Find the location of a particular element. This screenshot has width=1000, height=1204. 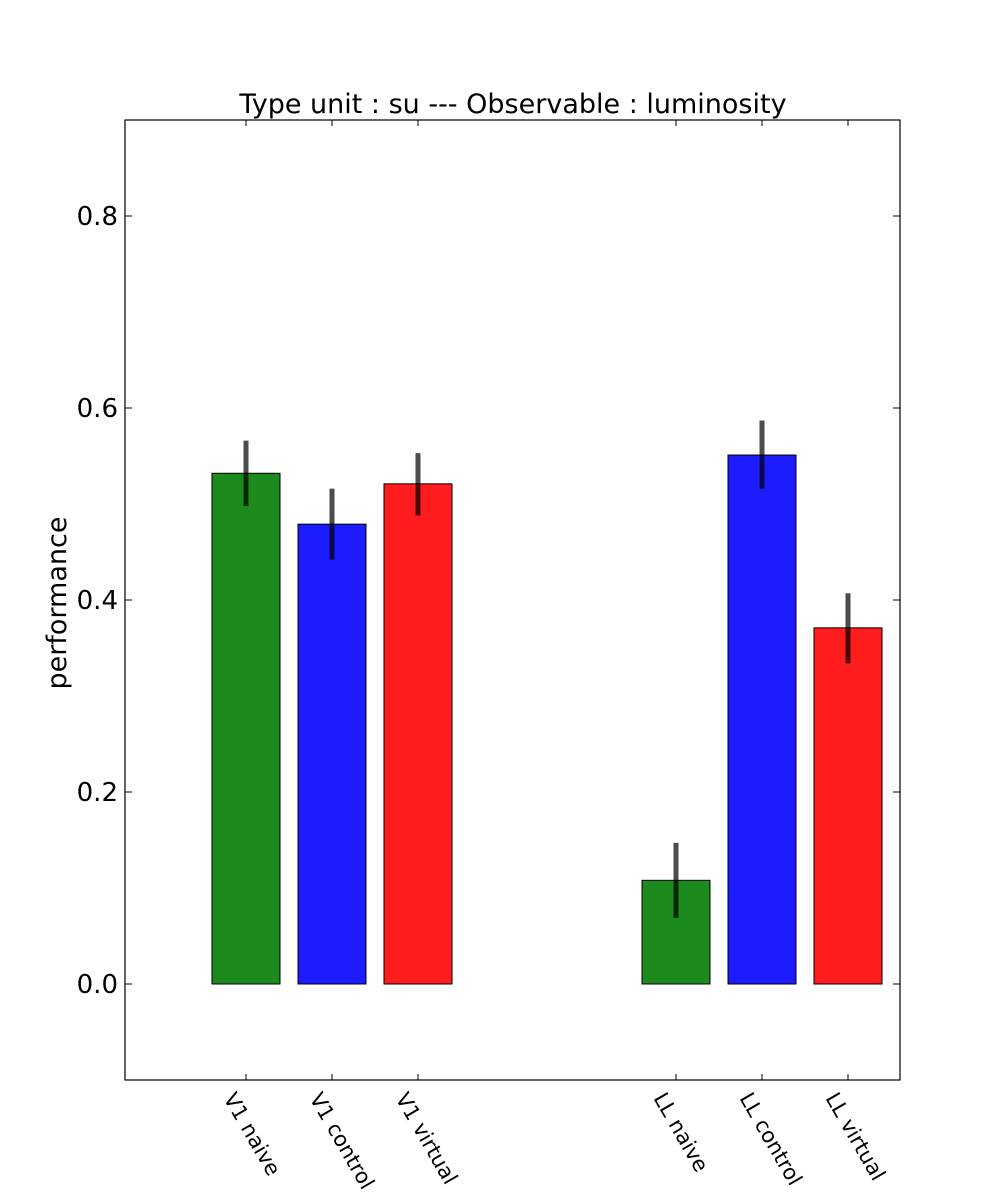

bar-ll-virtual is located at coordinates (848, 806).